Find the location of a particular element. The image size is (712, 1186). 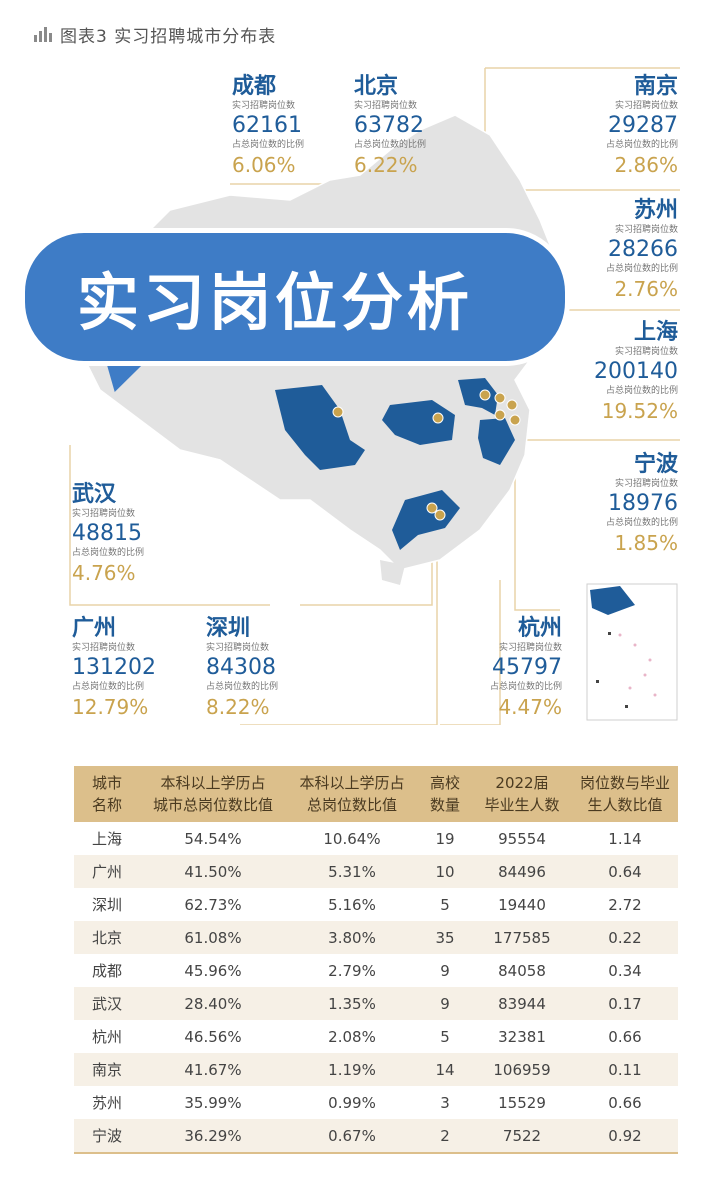

city-name: 武汉 is located at coordinates (94, 494).